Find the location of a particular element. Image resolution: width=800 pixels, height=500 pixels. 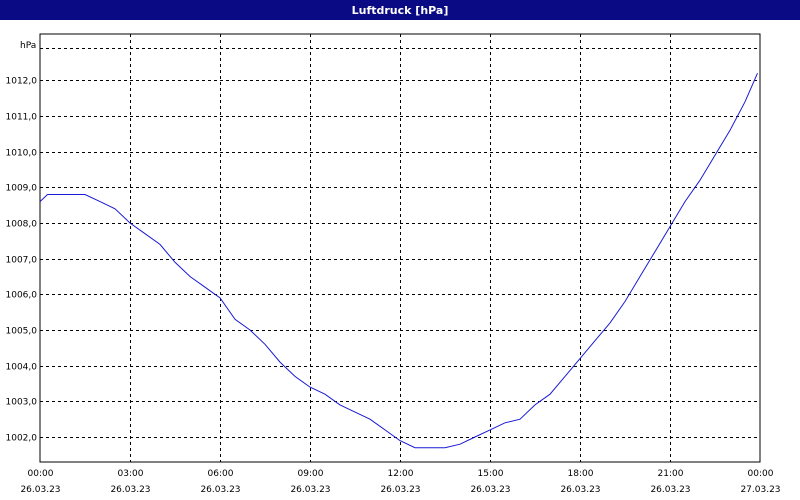

y-tick-label: 1006,0 is located at coordinates (22, 296).